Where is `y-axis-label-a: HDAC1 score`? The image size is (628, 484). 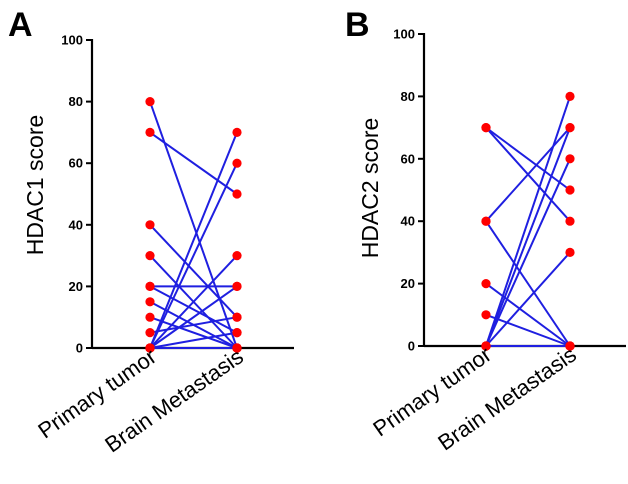 y-axis-label-a: HDAC1 score is located at coordinates (35, 185).